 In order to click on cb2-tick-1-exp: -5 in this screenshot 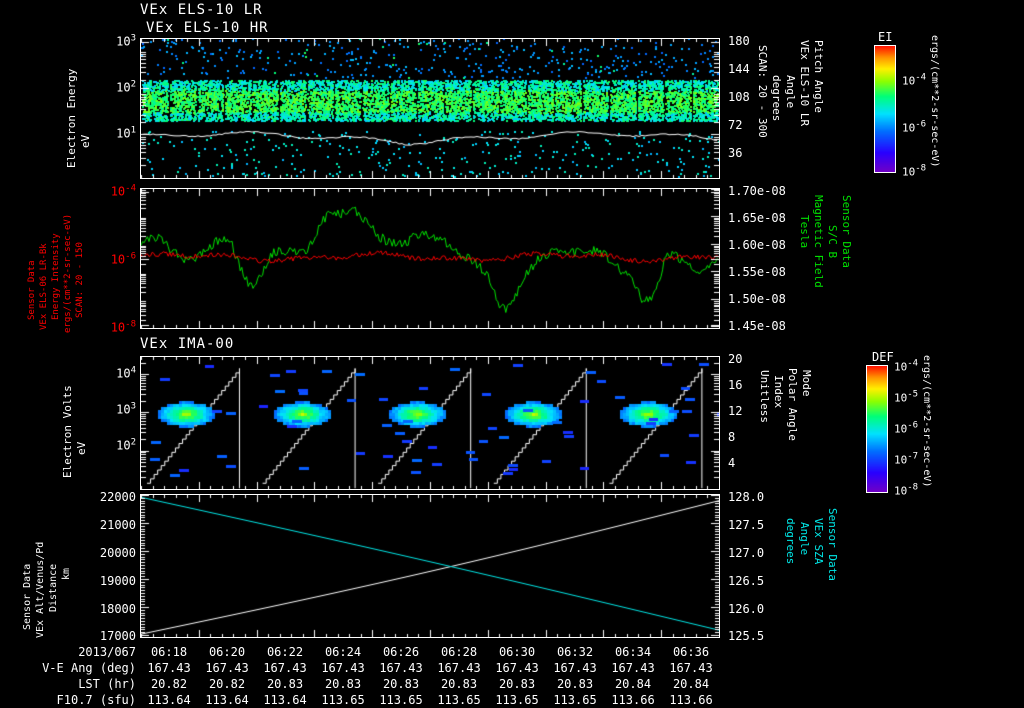, I will do `click(913, 394)`.